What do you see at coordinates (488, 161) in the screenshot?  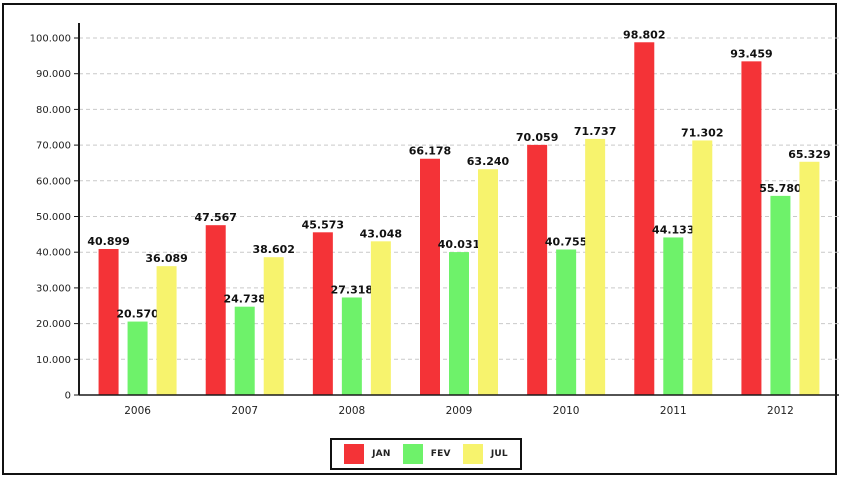 I see `data-label-jul-2009: 63.240` at bounding box center [488, 161].